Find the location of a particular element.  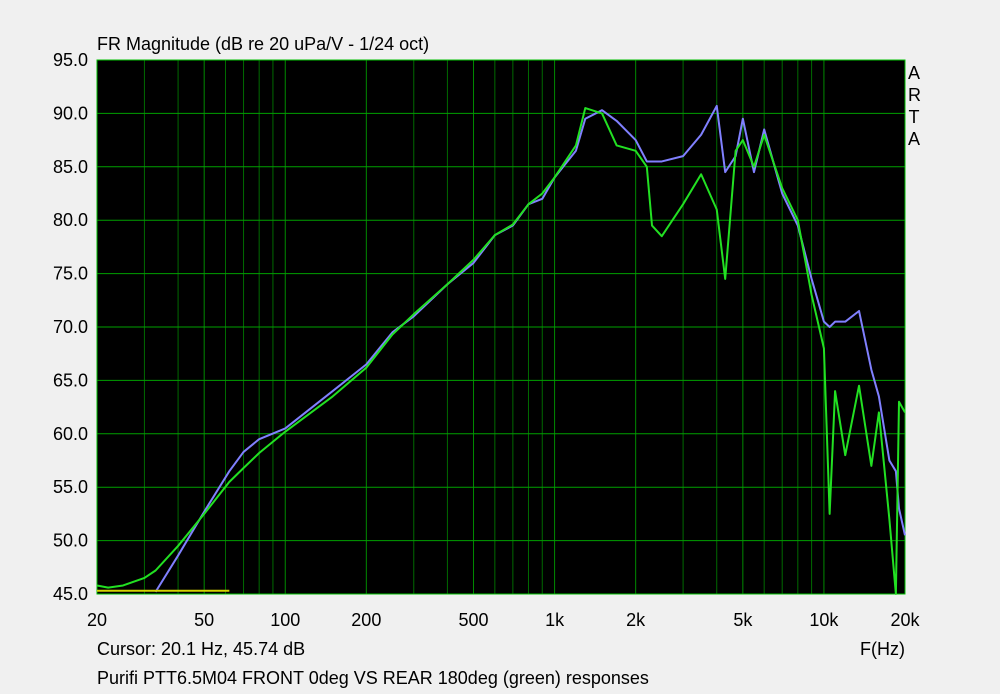

x-tick-label: 2k is located at coordinates (636, 620).